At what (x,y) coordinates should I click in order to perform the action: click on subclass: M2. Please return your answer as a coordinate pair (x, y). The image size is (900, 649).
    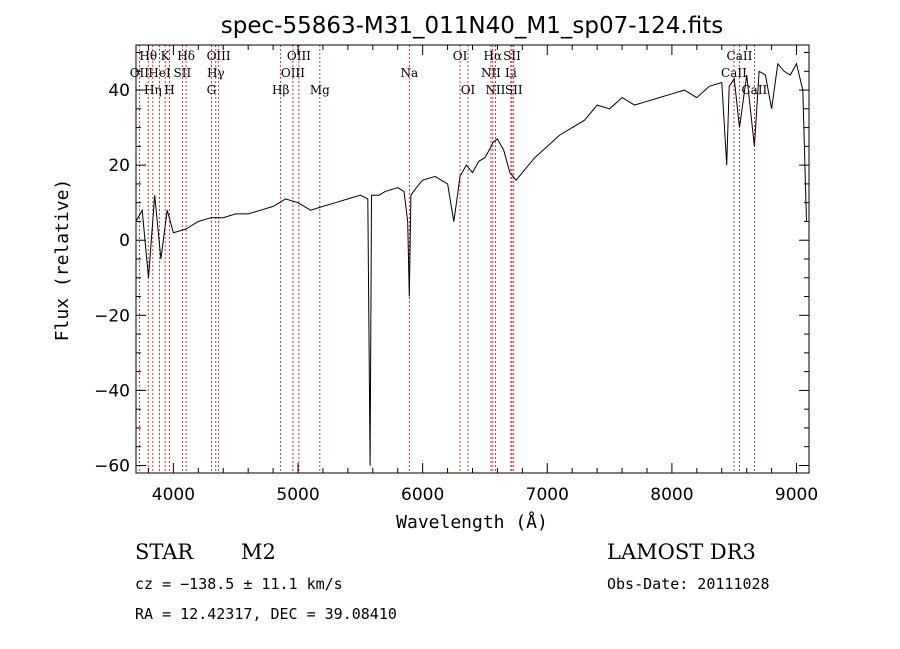
    Looking at the image, I should click on (258, 552).